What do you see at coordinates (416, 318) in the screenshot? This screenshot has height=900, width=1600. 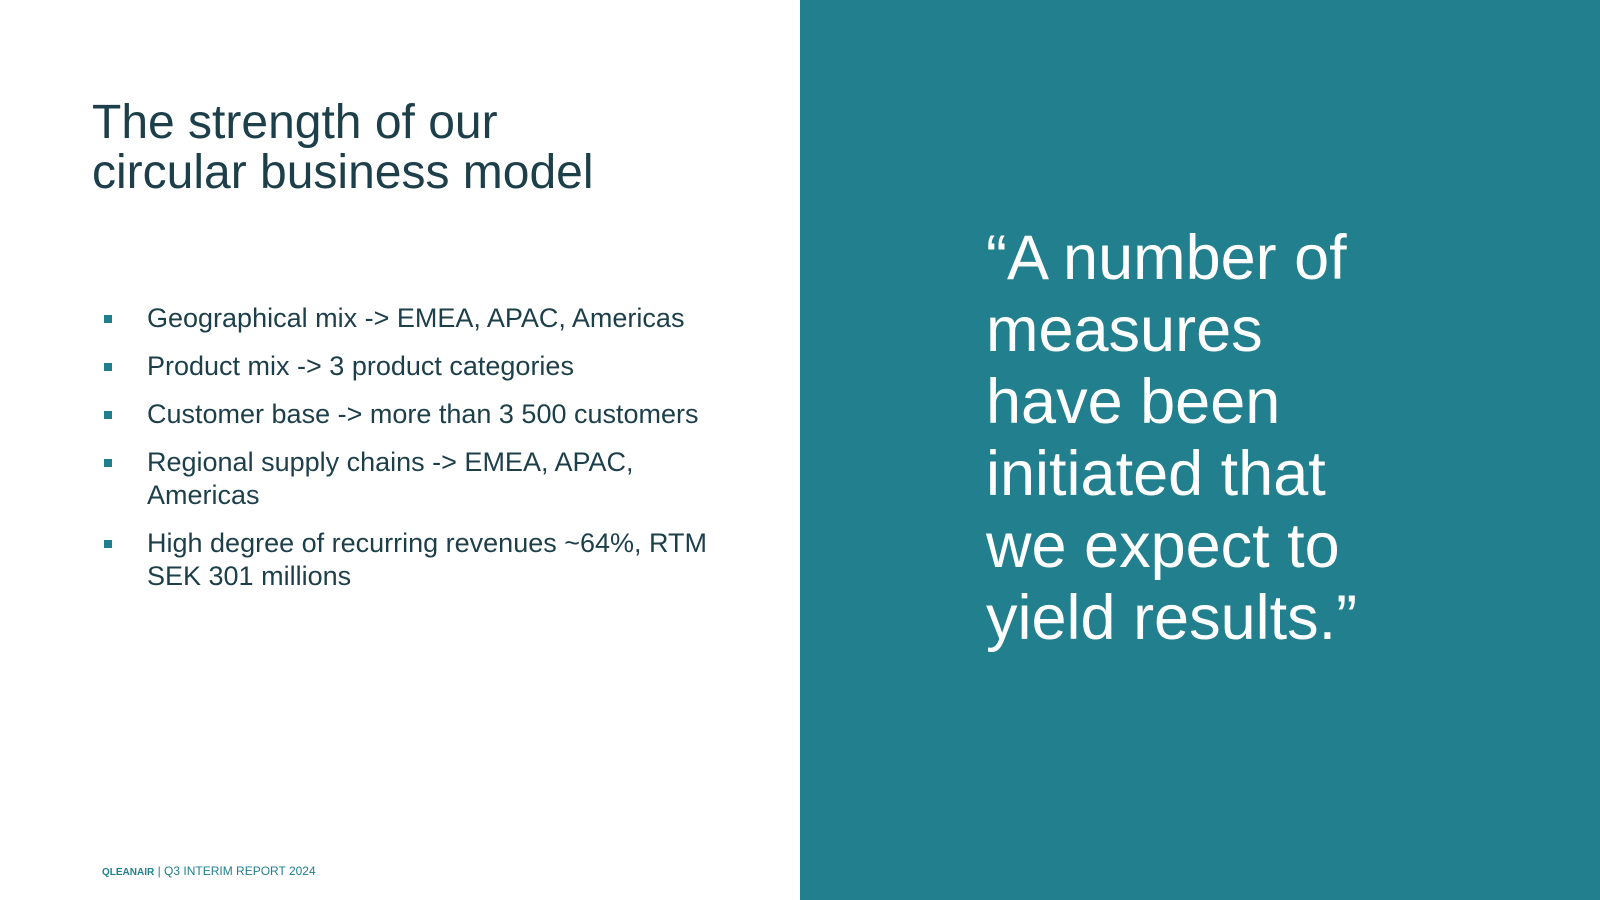 I see `bullet-text: Geographical mix -> EMEA, APAC, Americas` at bounding box center [416, 318].